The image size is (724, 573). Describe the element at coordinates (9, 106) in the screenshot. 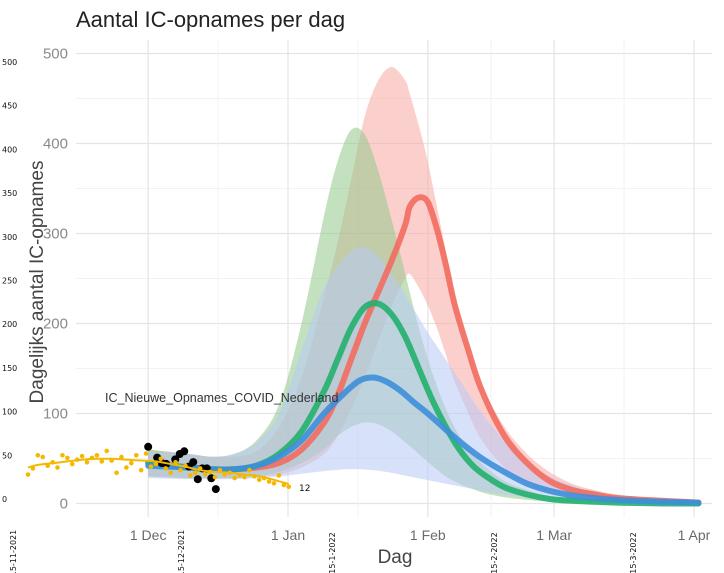

I see `overlay-y-tick: 450` at that location.